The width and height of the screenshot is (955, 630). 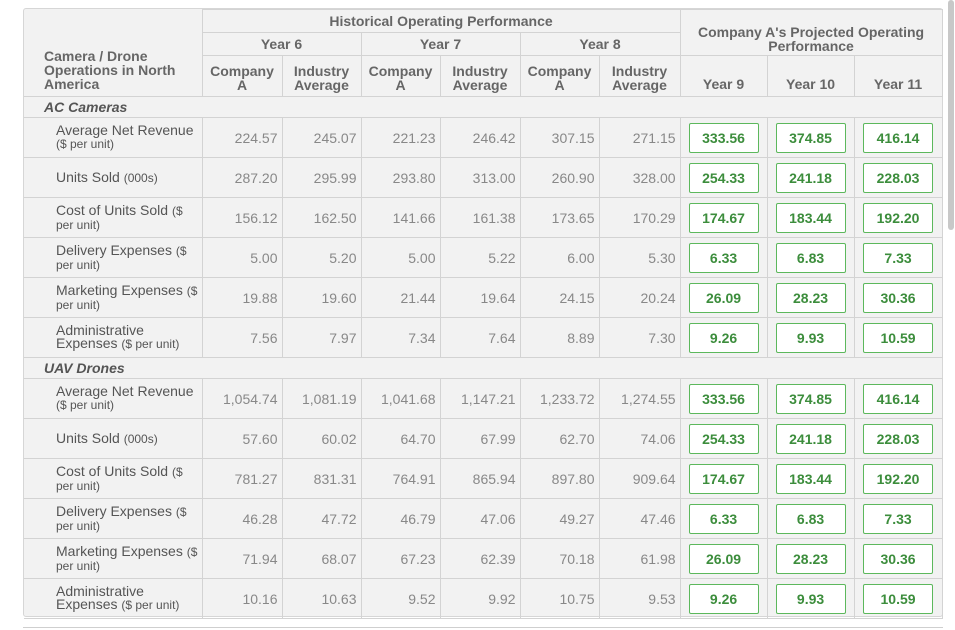 What do you see at coordinates (639, 518) in the screenshot?
I see `value-cell: 47.46` at bounding box center [639, 518].